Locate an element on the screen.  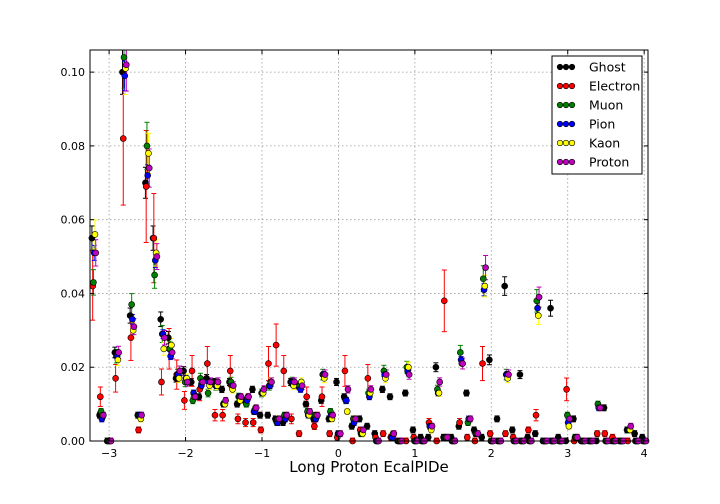
legend-item-kaon: Kaon is located at coordinates (588, 143).